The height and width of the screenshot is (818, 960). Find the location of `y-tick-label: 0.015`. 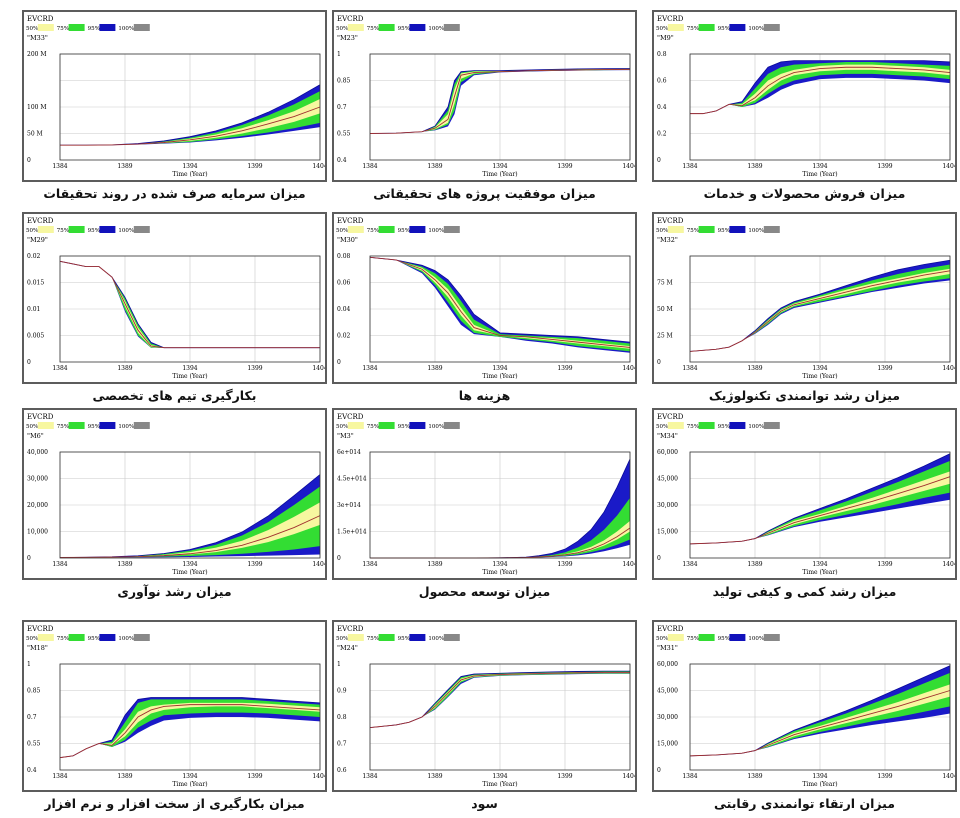

y-tick-label: 0.015 is located at coordinates (35, 283).